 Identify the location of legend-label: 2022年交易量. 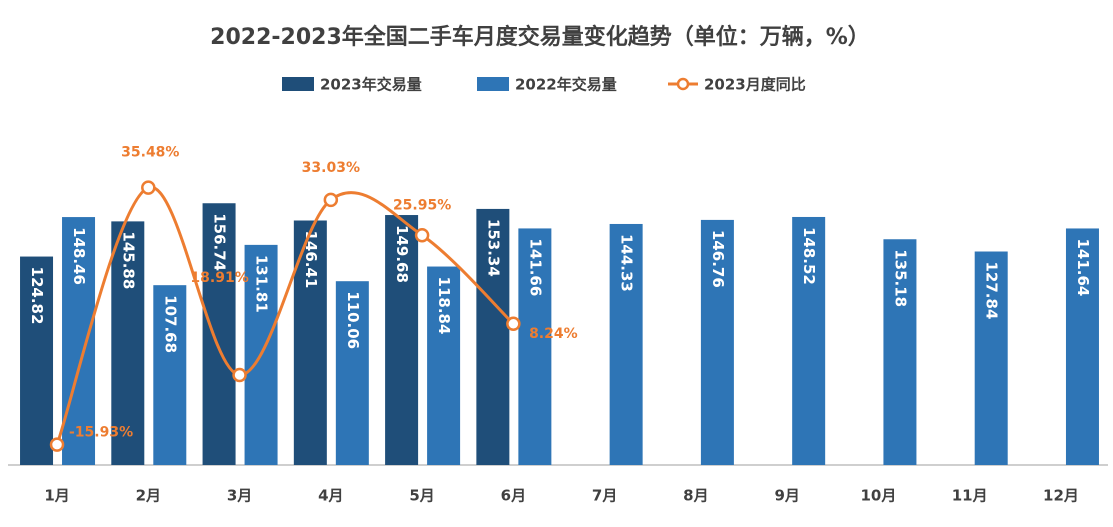
(566, 85).